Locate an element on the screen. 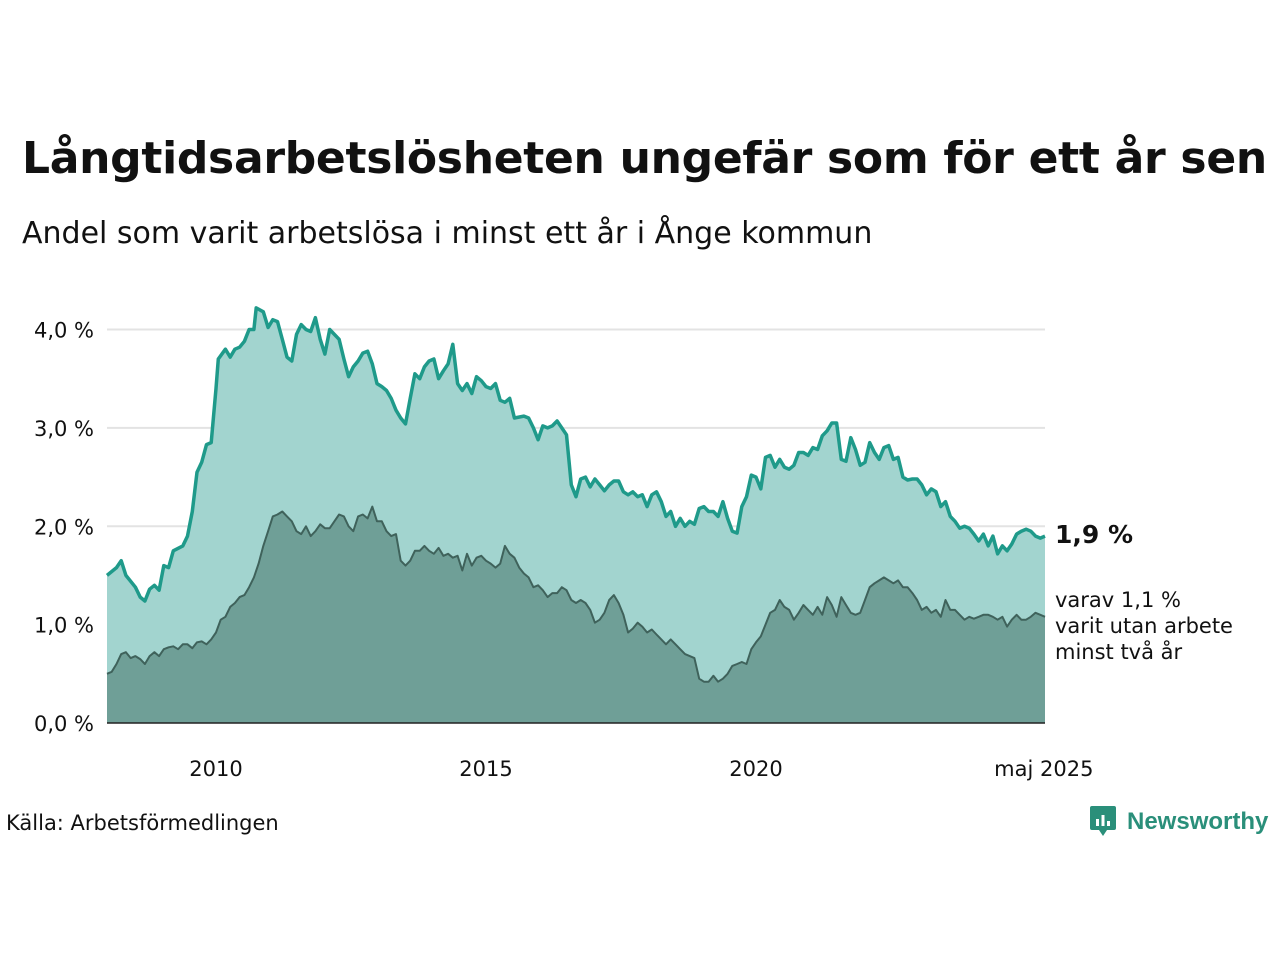  newsworthy-logo: Newsworthy is located at coordinates (1178, 822).